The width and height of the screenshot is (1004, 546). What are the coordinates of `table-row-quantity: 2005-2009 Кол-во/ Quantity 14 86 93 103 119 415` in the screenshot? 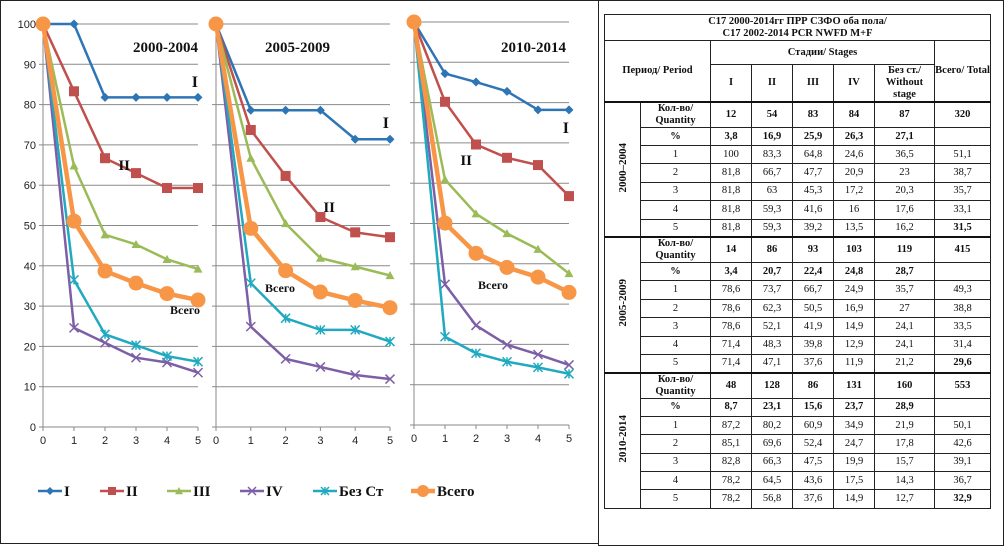 It's located at (798, 305).